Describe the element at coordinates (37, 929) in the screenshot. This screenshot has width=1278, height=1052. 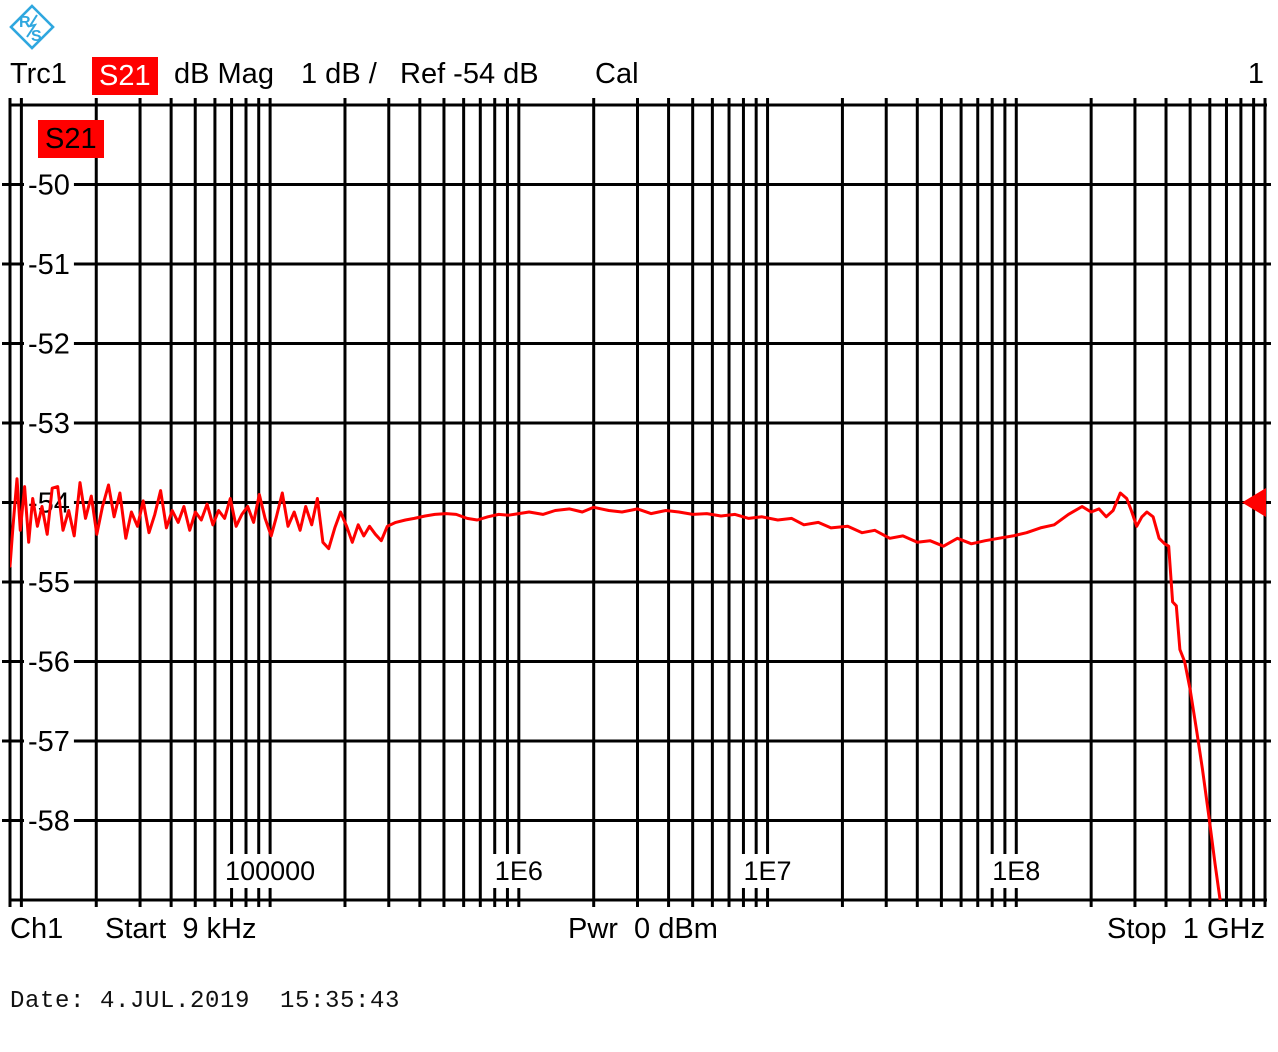
I see `channel-name: Ch1` at that location.